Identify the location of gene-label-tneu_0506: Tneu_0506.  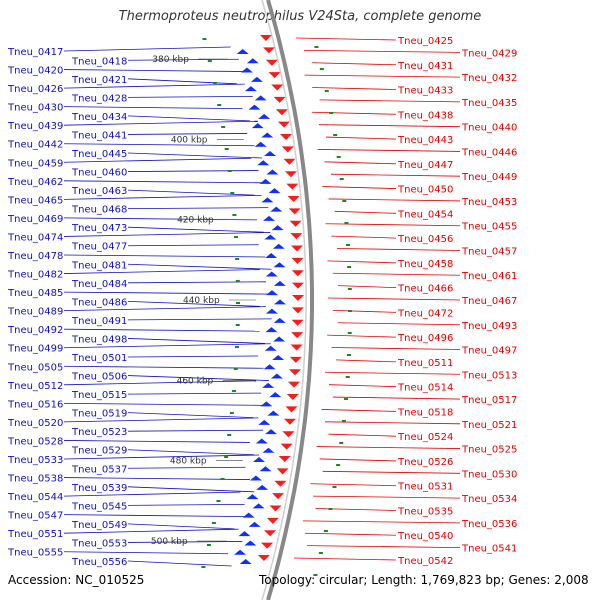
(99, 377).